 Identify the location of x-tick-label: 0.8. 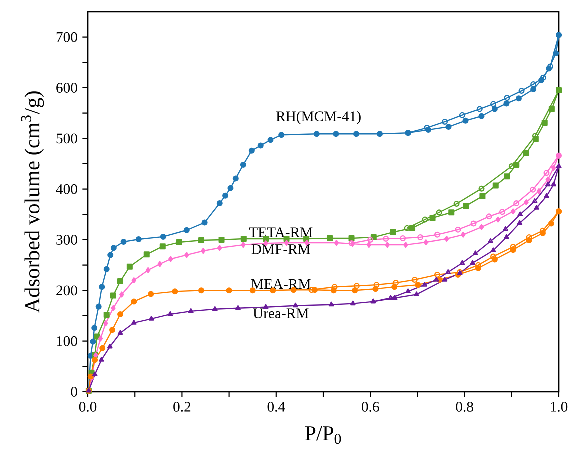
(465, 407).